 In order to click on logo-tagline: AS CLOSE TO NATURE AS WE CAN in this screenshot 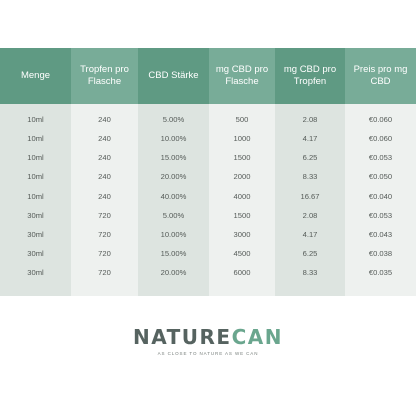, I will do `click(208, 353)`.